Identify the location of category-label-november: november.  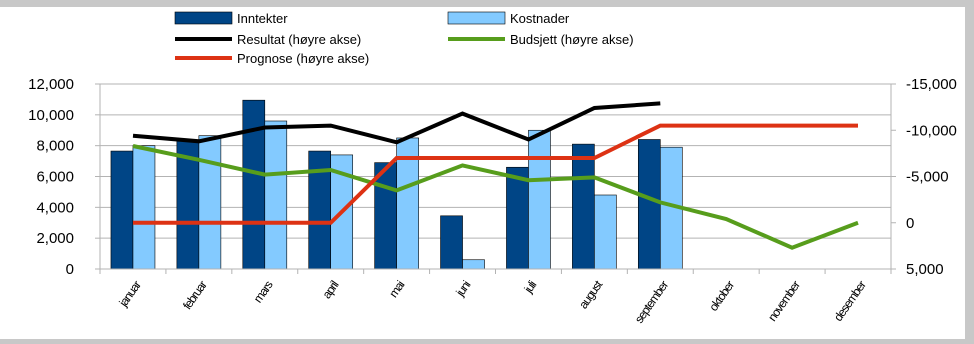
(784, 301).